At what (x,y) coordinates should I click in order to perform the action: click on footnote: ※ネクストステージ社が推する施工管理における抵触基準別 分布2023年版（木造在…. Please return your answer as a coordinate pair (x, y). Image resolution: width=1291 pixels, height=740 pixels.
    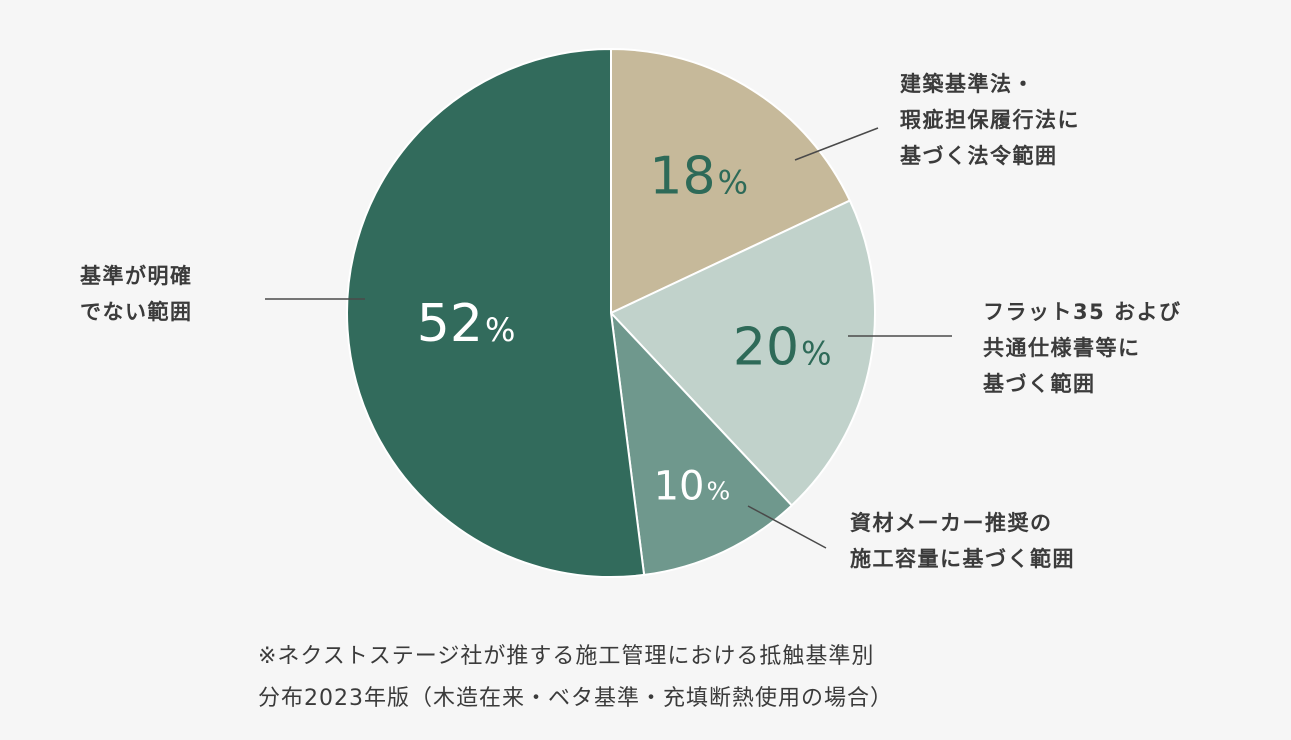
    Looking at the image, I should click on (575, 678).